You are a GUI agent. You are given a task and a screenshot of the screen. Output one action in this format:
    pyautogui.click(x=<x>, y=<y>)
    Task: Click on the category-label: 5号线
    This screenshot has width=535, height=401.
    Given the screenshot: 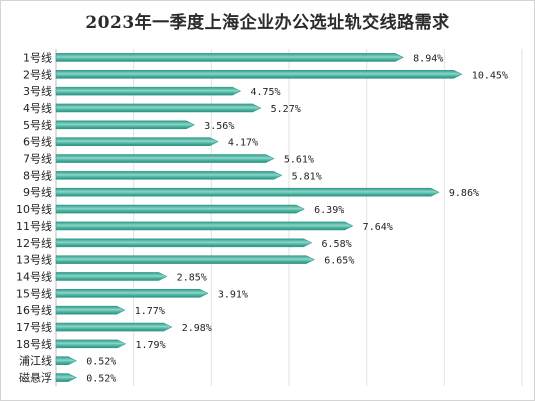 What is the action you would take?
    pyautogui.click(x=37, y=125)
    